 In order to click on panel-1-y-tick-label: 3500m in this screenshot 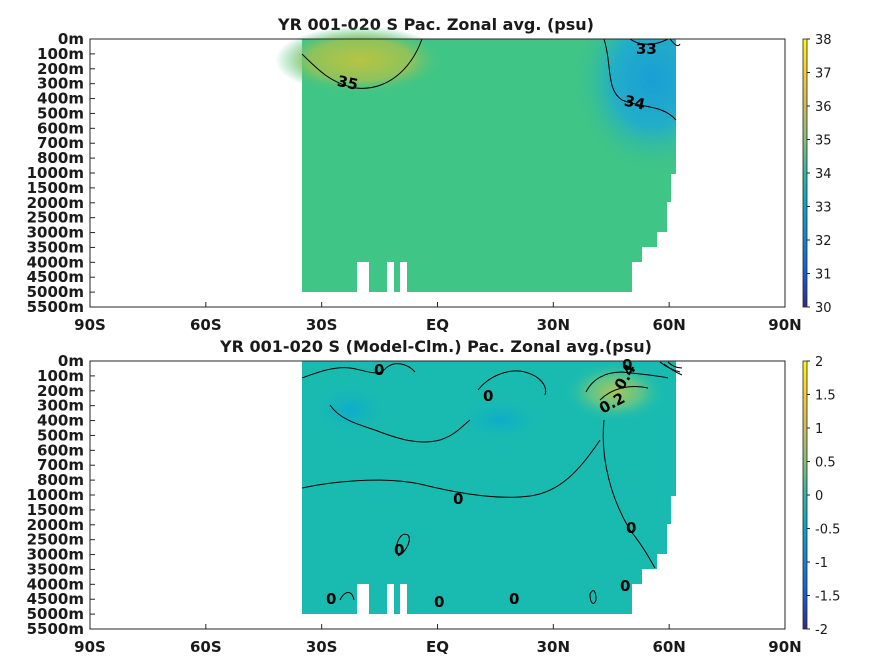, I will do `click(55, 247)`.